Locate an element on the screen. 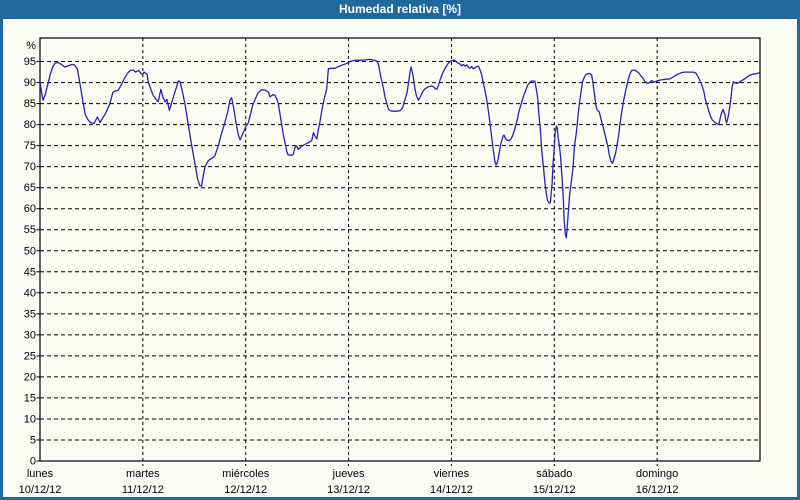  weekday-label: miércoles is located at coordinates (246, 474).